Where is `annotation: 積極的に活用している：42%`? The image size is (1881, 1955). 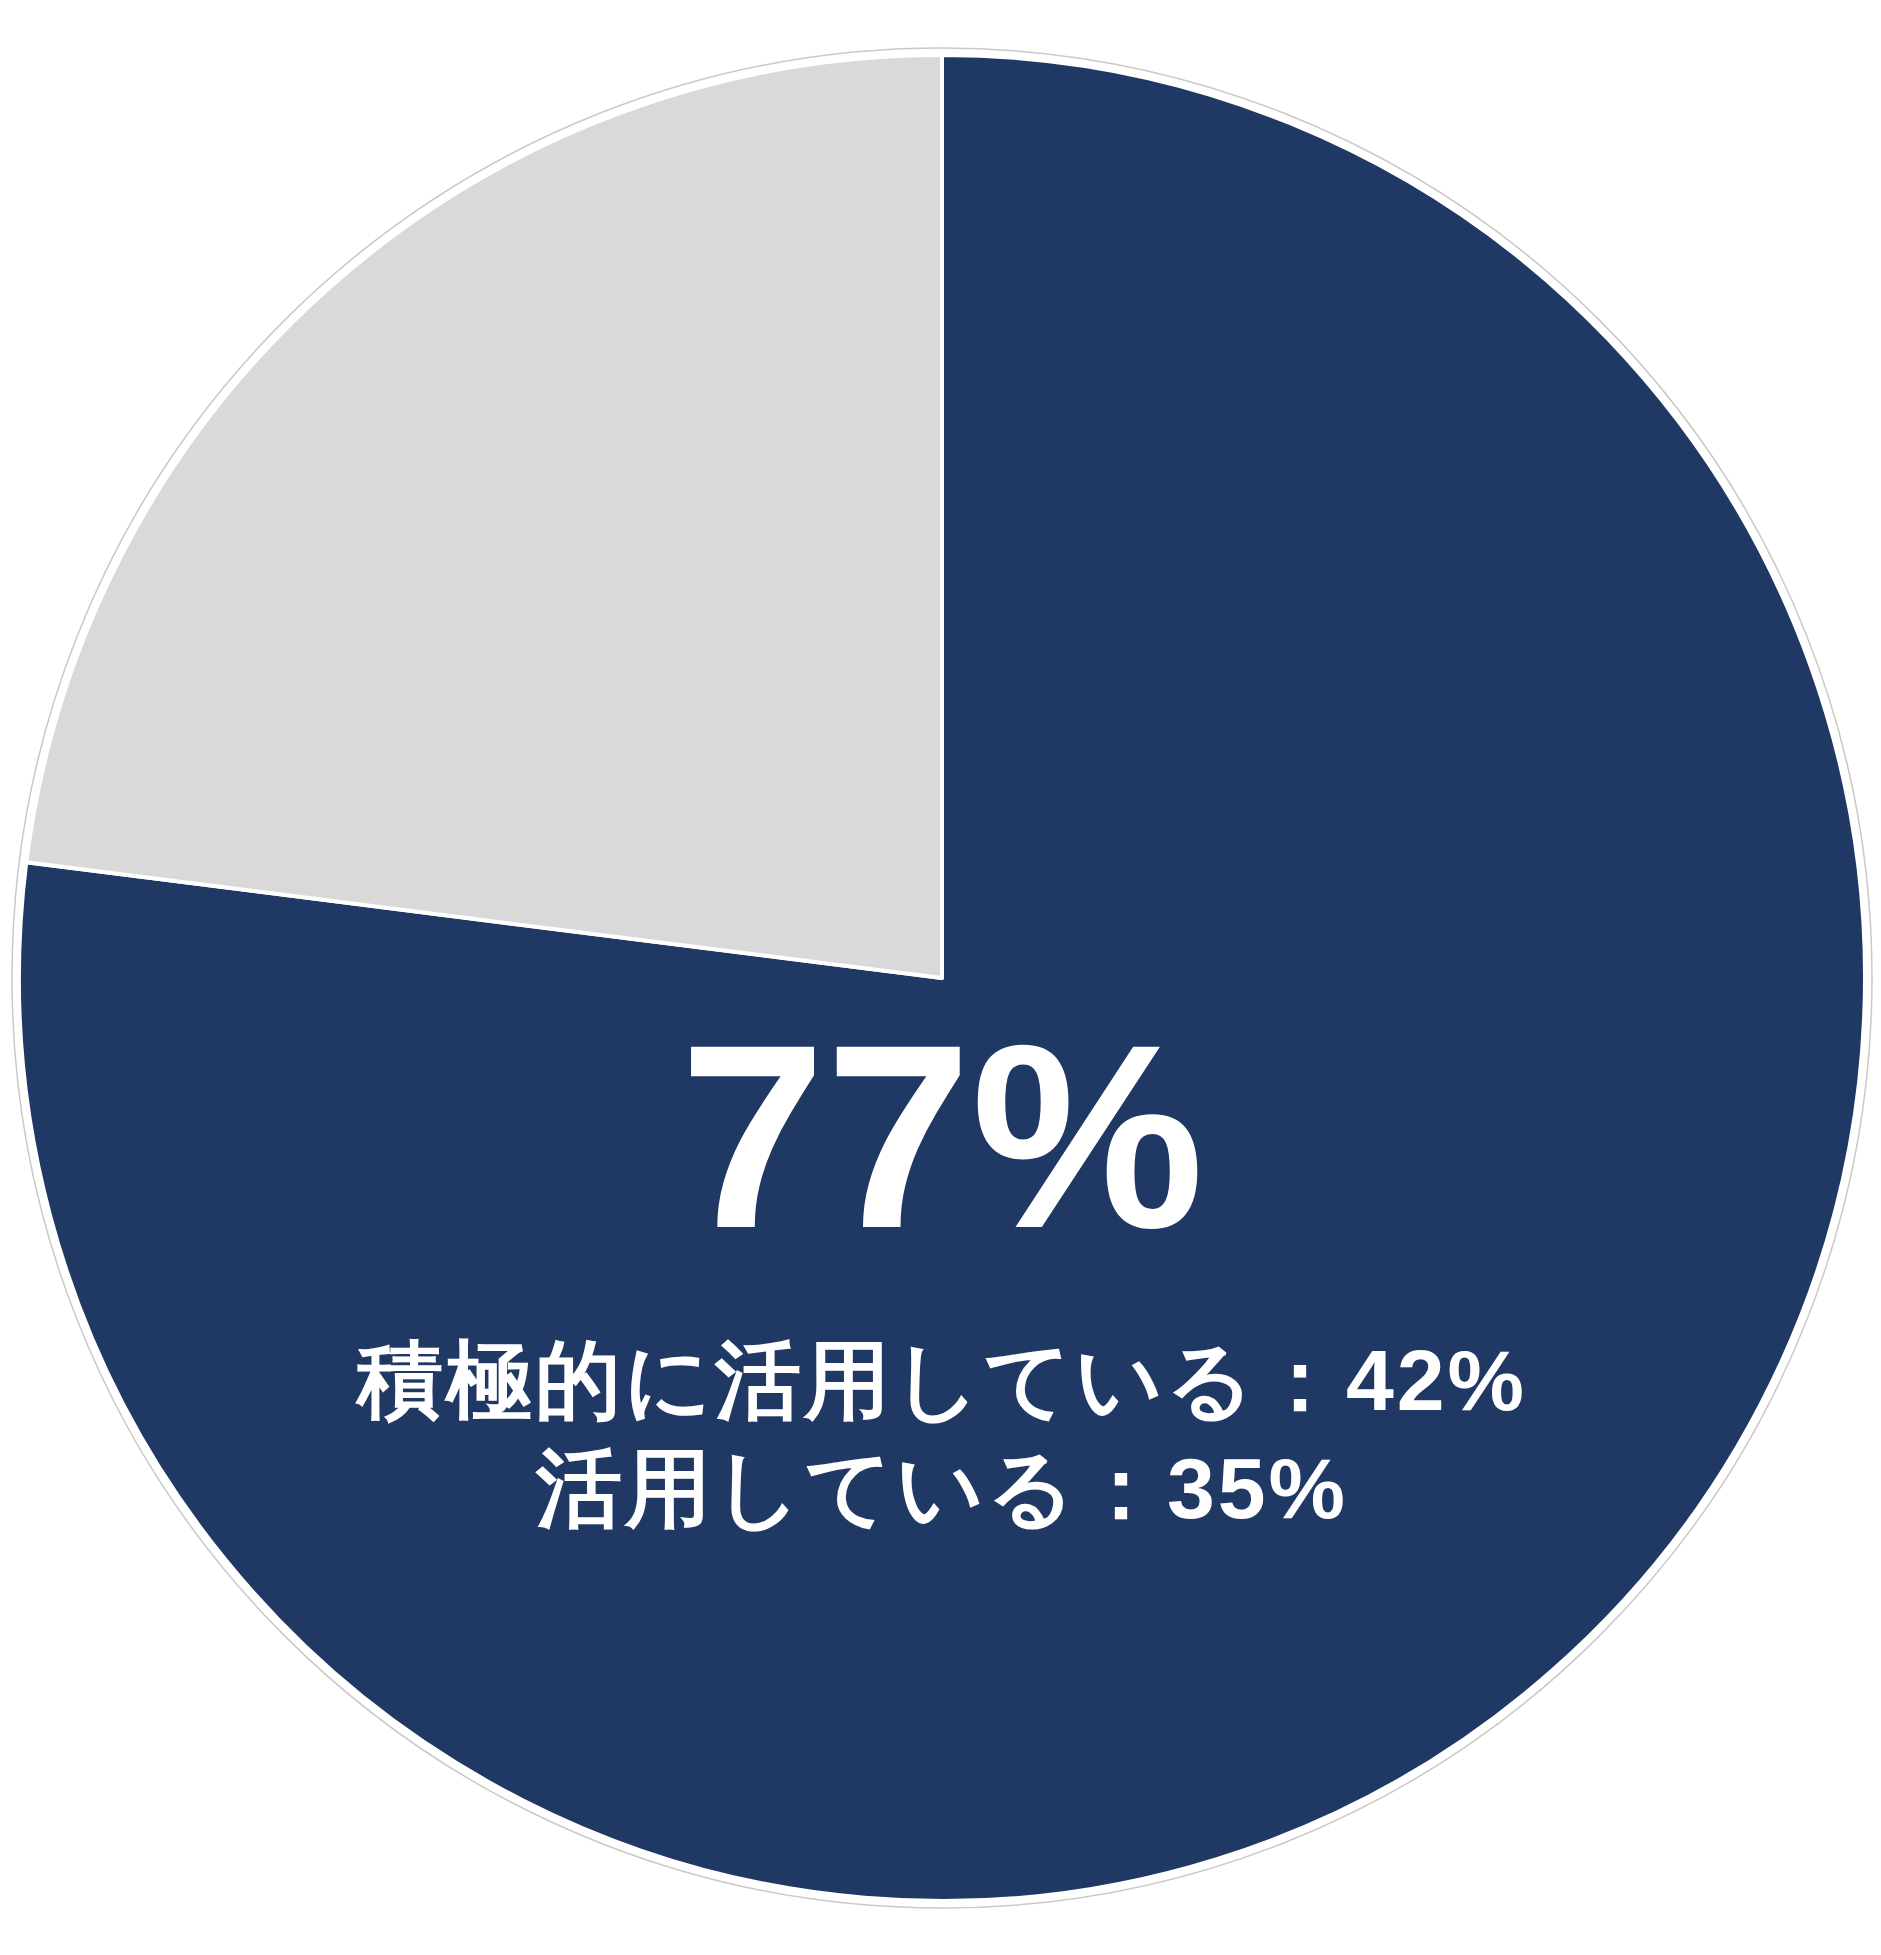
annotation: 積極的に活用している：42% is located at coordinates (942, 1380).